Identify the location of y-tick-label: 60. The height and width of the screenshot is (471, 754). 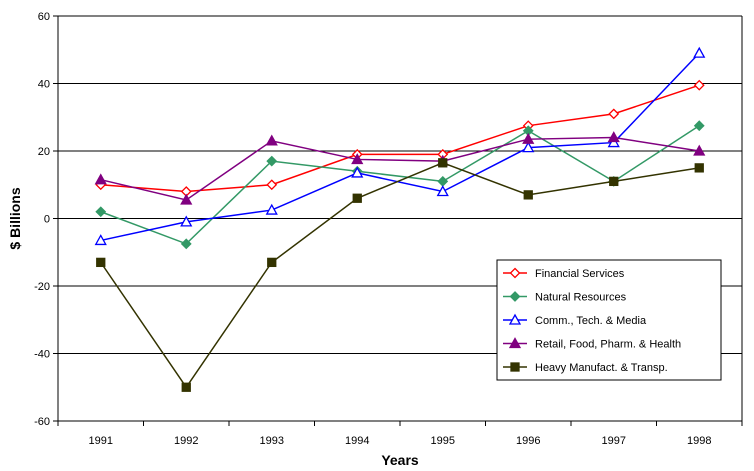
(44, 17).